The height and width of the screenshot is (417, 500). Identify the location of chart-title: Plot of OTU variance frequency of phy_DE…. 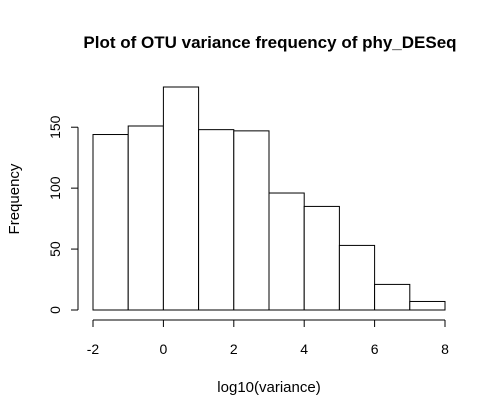
(269, 42).